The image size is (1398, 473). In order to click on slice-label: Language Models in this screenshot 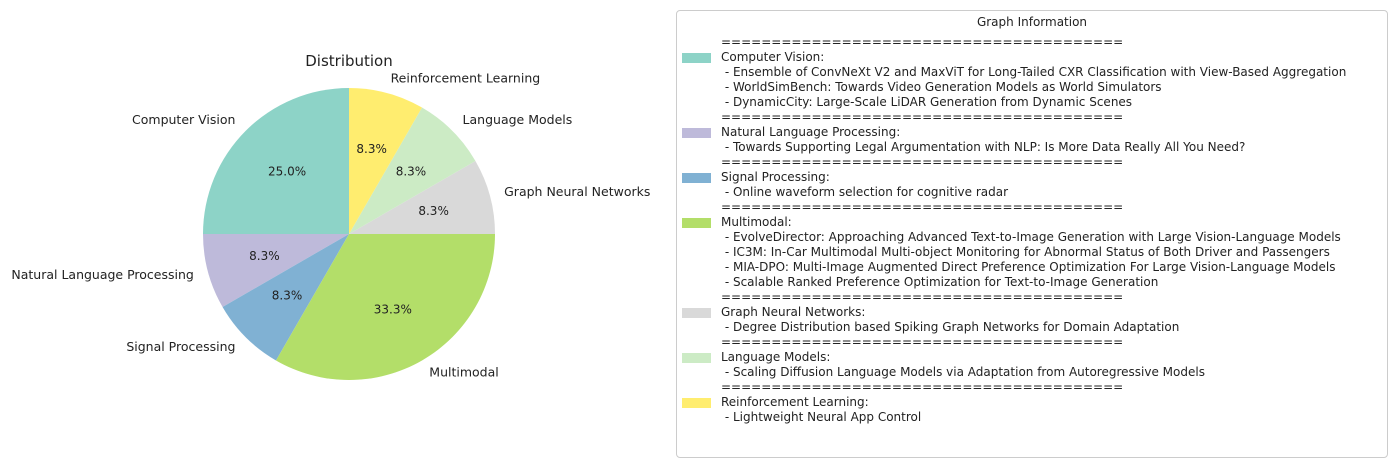, I will do `click(518, 119)`.